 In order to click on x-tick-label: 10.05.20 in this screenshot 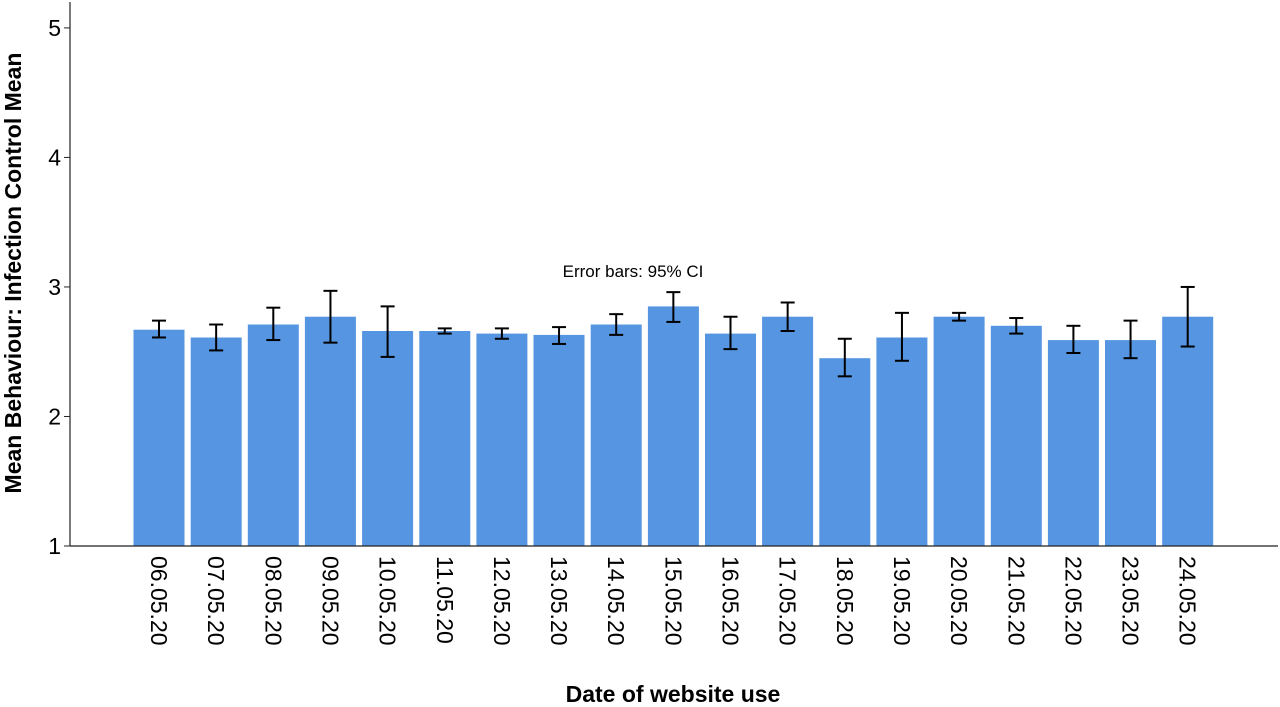, I will do `click(388, 601)`.